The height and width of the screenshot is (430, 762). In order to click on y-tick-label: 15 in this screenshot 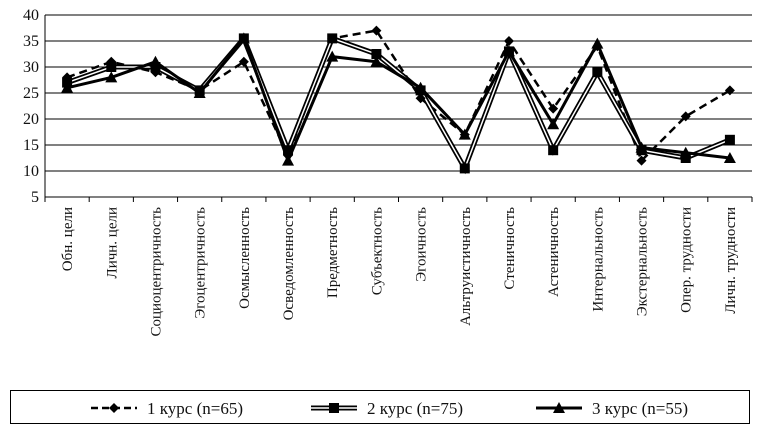, I will do `click(31, 145)`.